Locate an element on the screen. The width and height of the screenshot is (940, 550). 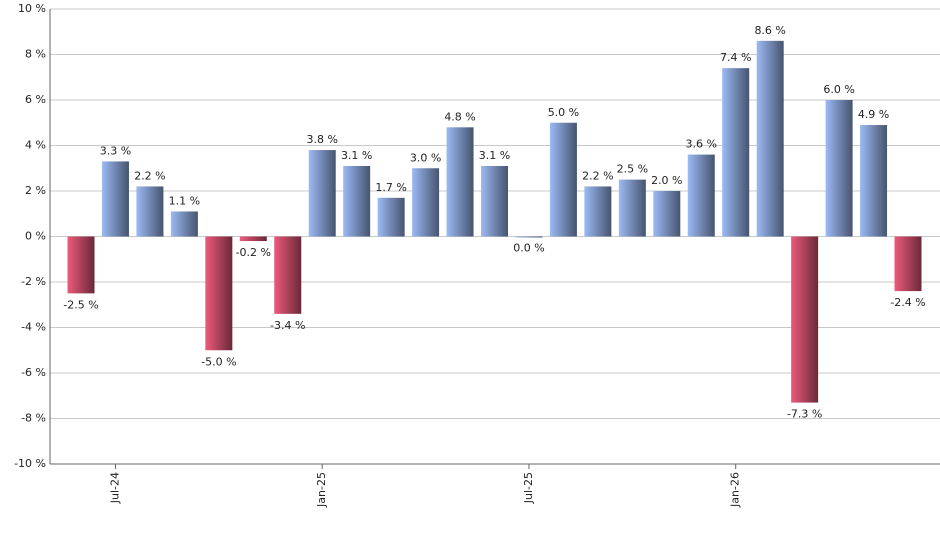
value-label: -0.2 % is located at coordinates (253, 252).